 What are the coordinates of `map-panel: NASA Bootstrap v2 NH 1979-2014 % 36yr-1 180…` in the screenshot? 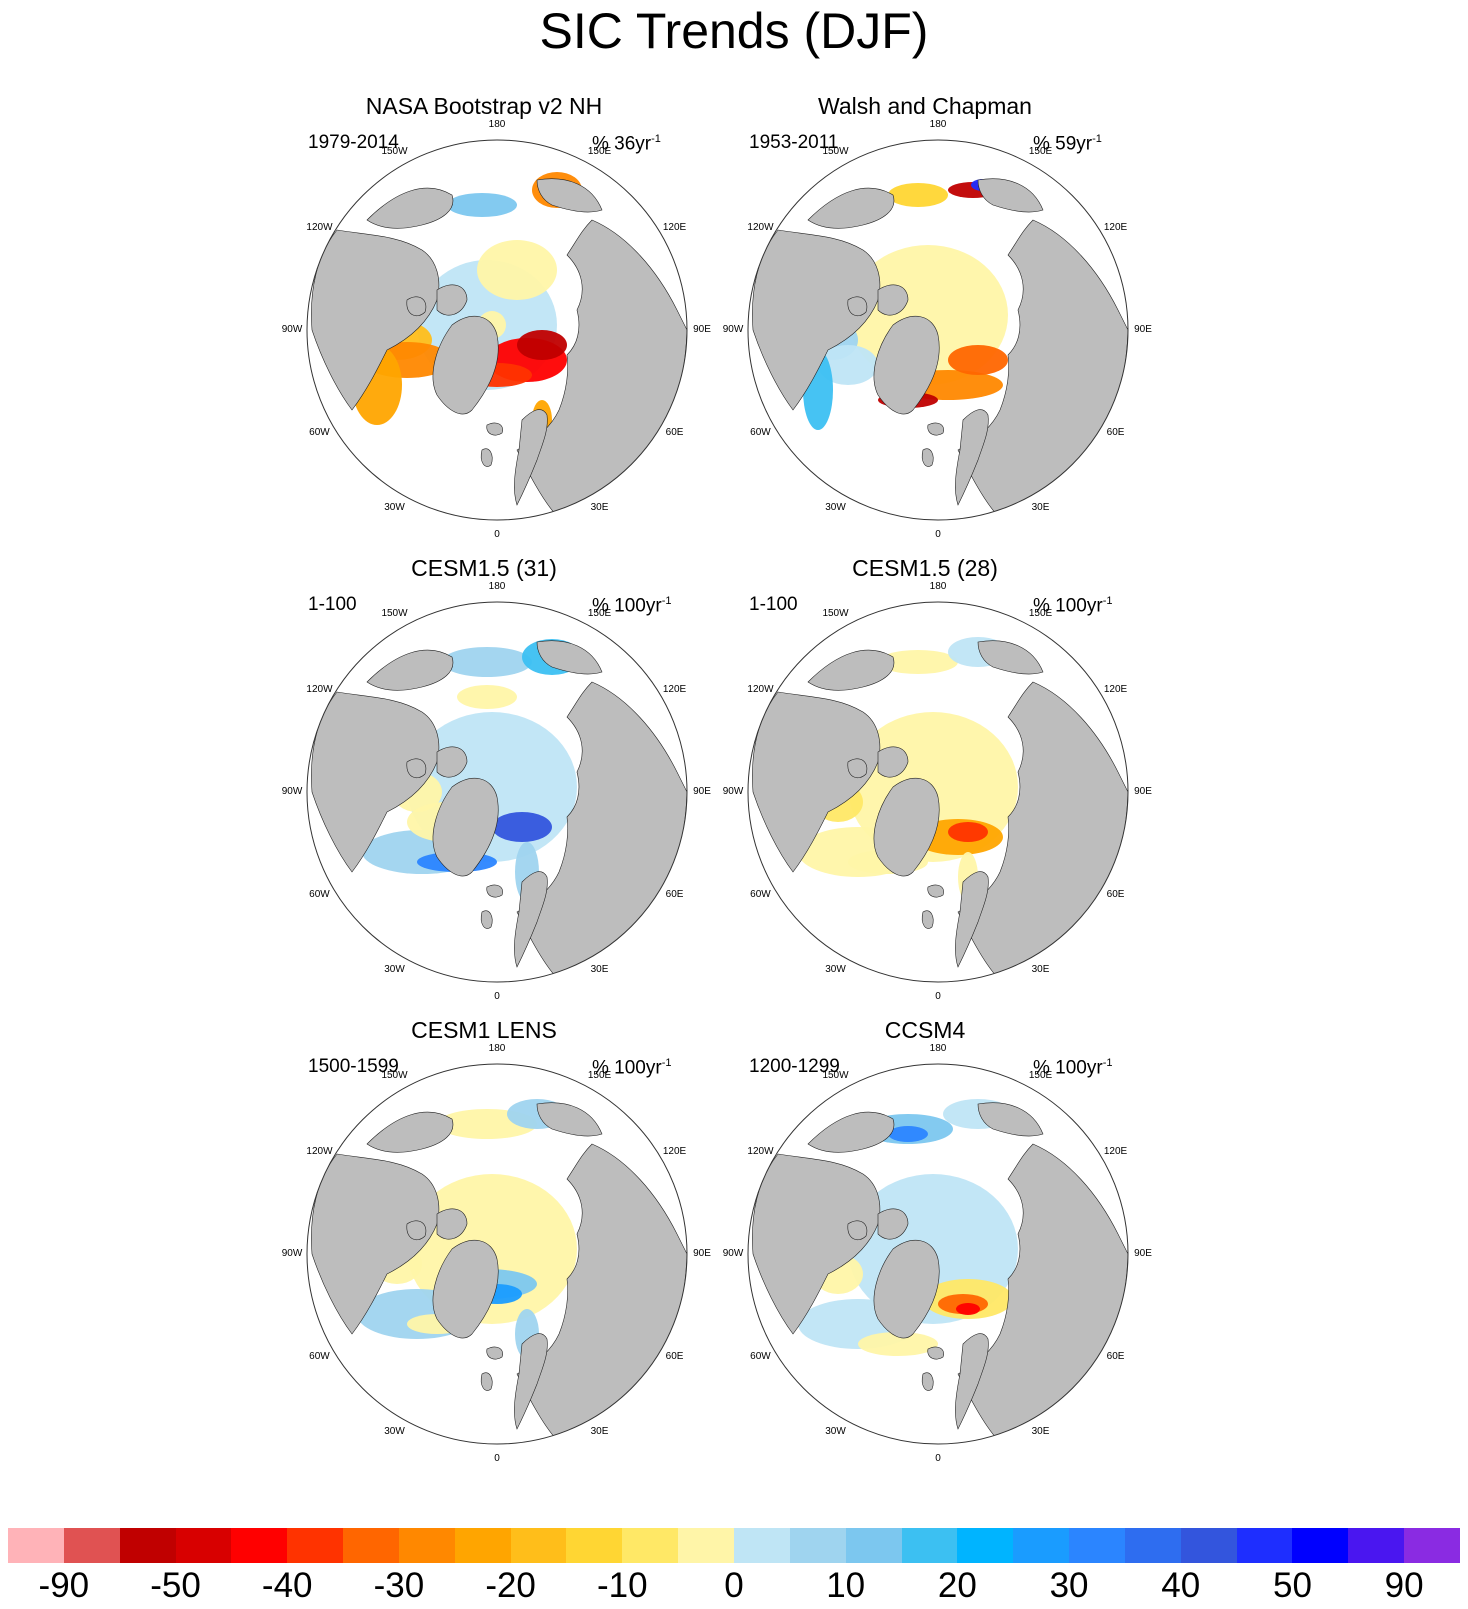 It's located at (524, 327).